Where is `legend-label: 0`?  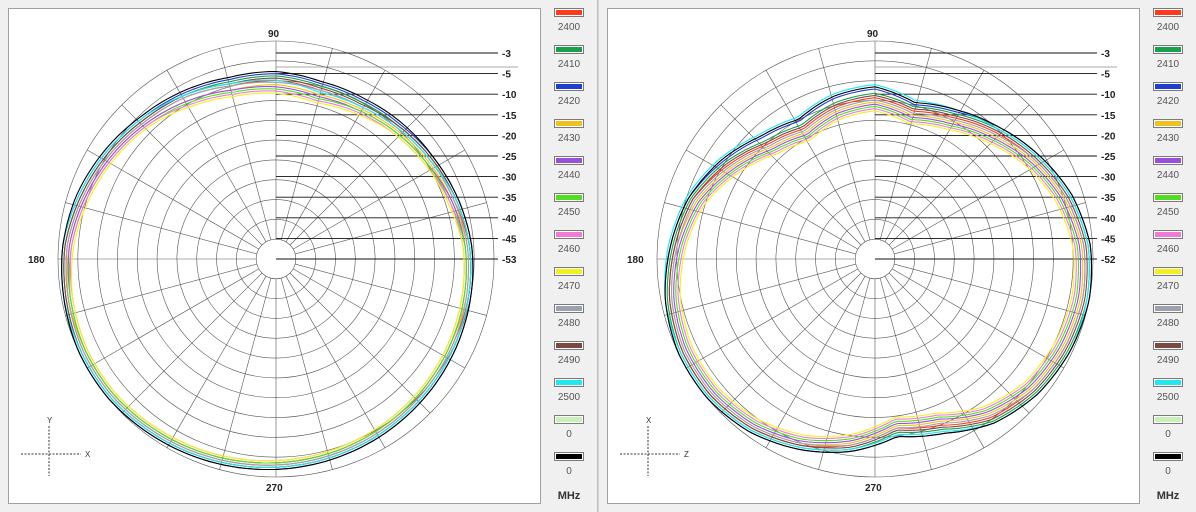
legend-label: 0 is located at coordinates (1168, 471).